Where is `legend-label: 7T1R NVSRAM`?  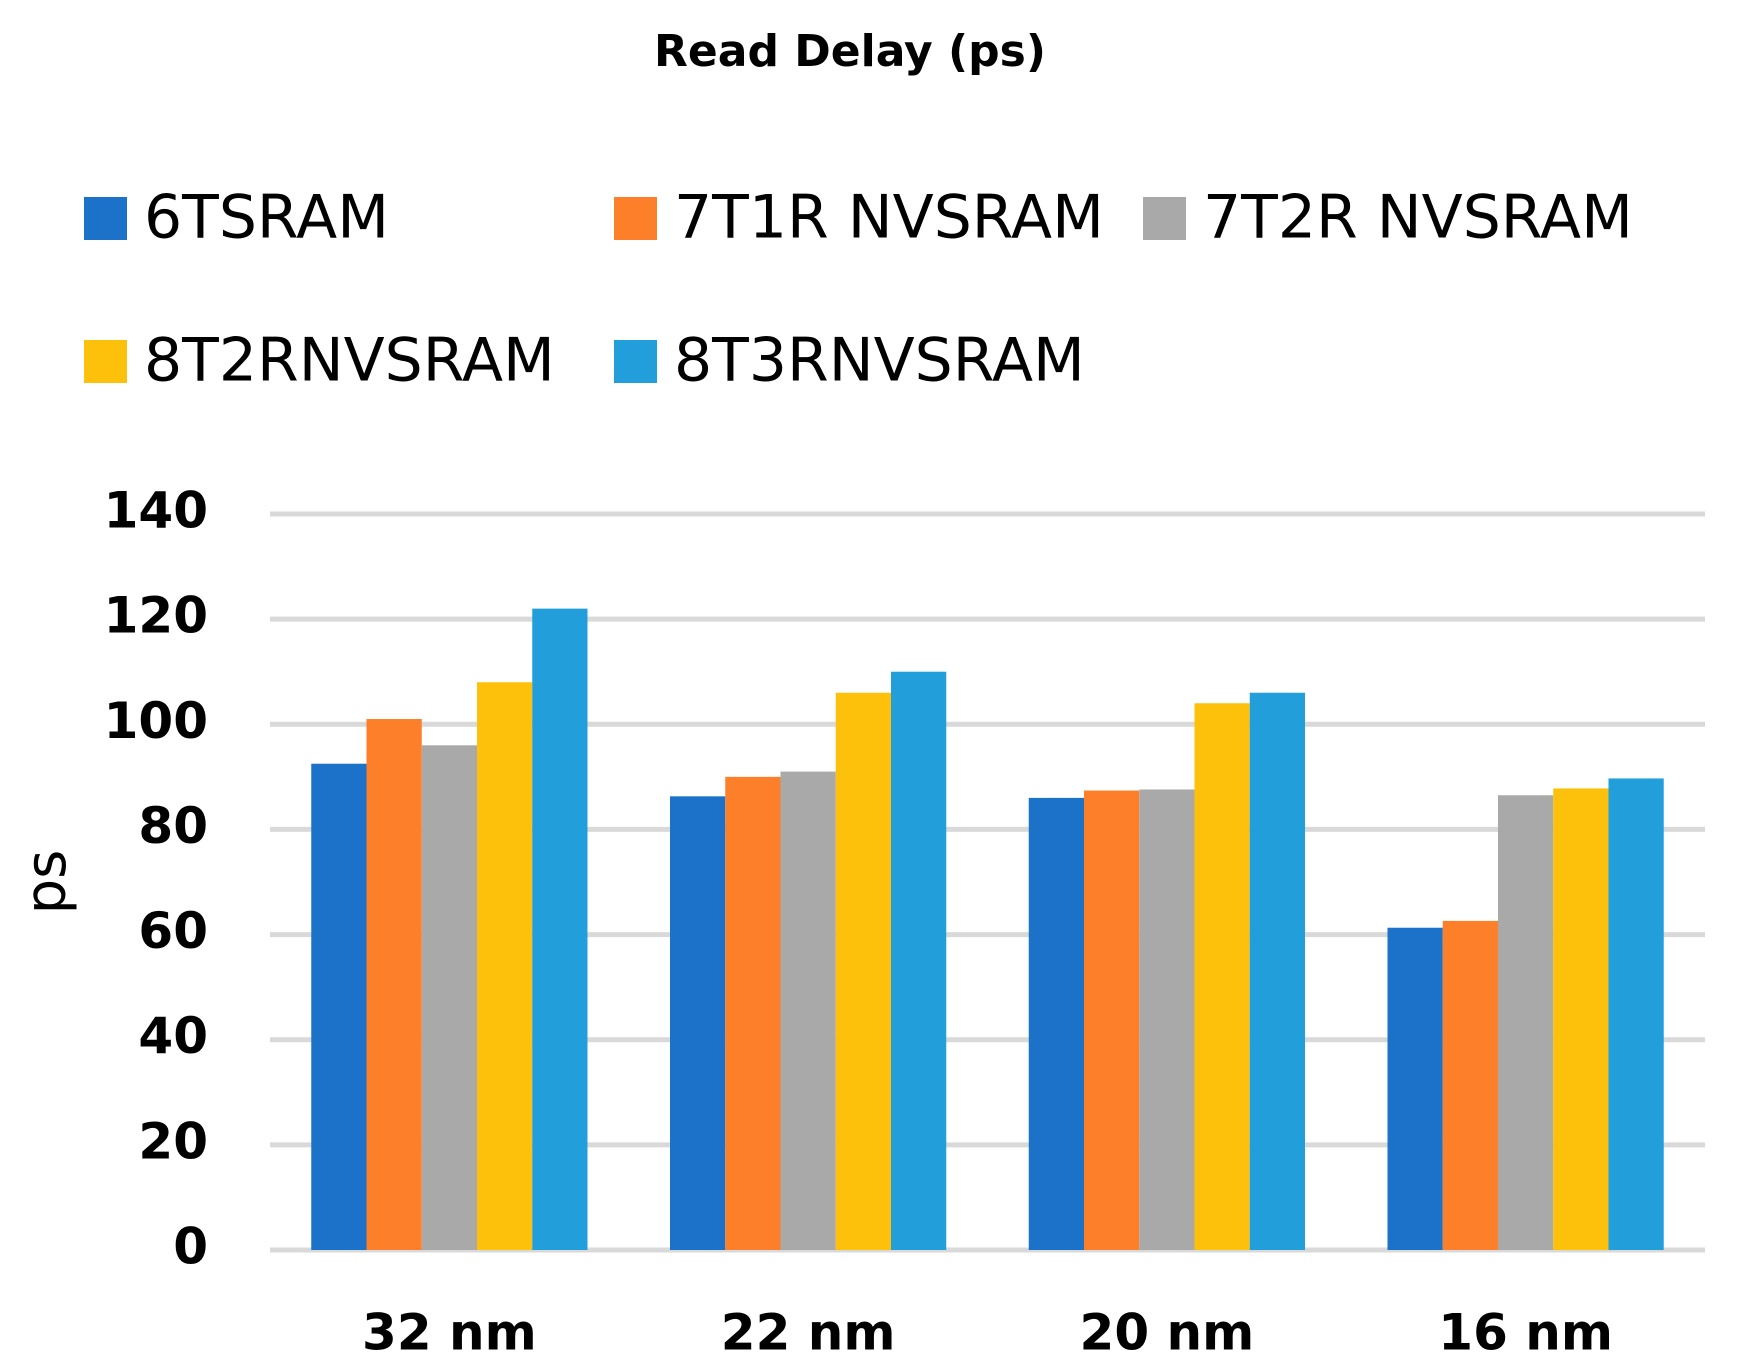 legend-label: 7T1R NVSRAM is located at coordinates (889, 218).